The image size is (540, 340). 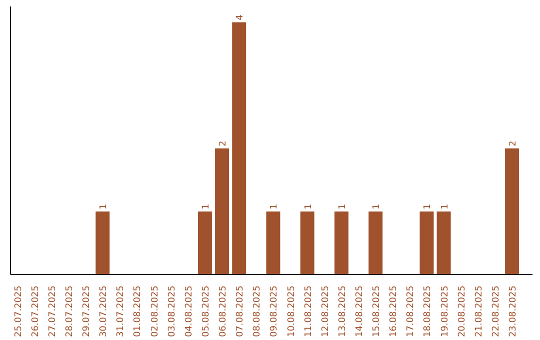 What do you see at coordinates (513, 312) in the screenshot?
I see `x-tick-label: 23.08.2025` at bounding box center [513, 312].